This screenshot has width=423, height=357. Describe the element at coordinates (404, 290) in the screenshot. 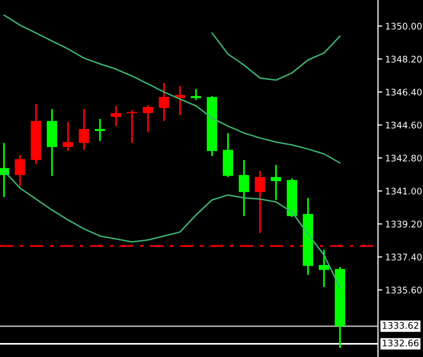

I see `y-tick-label: 1335.60` at that location.